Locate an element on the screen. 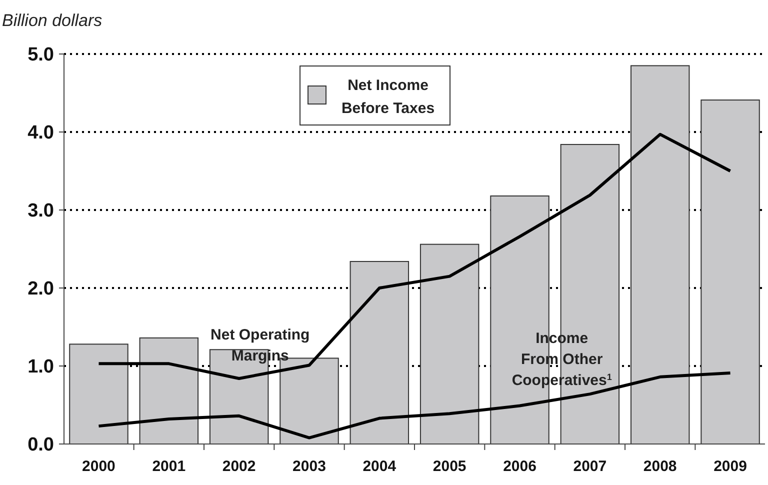 This screenshot has height=485, width=768. x-tick-label: 2000 is located at coordinates (99, 466).